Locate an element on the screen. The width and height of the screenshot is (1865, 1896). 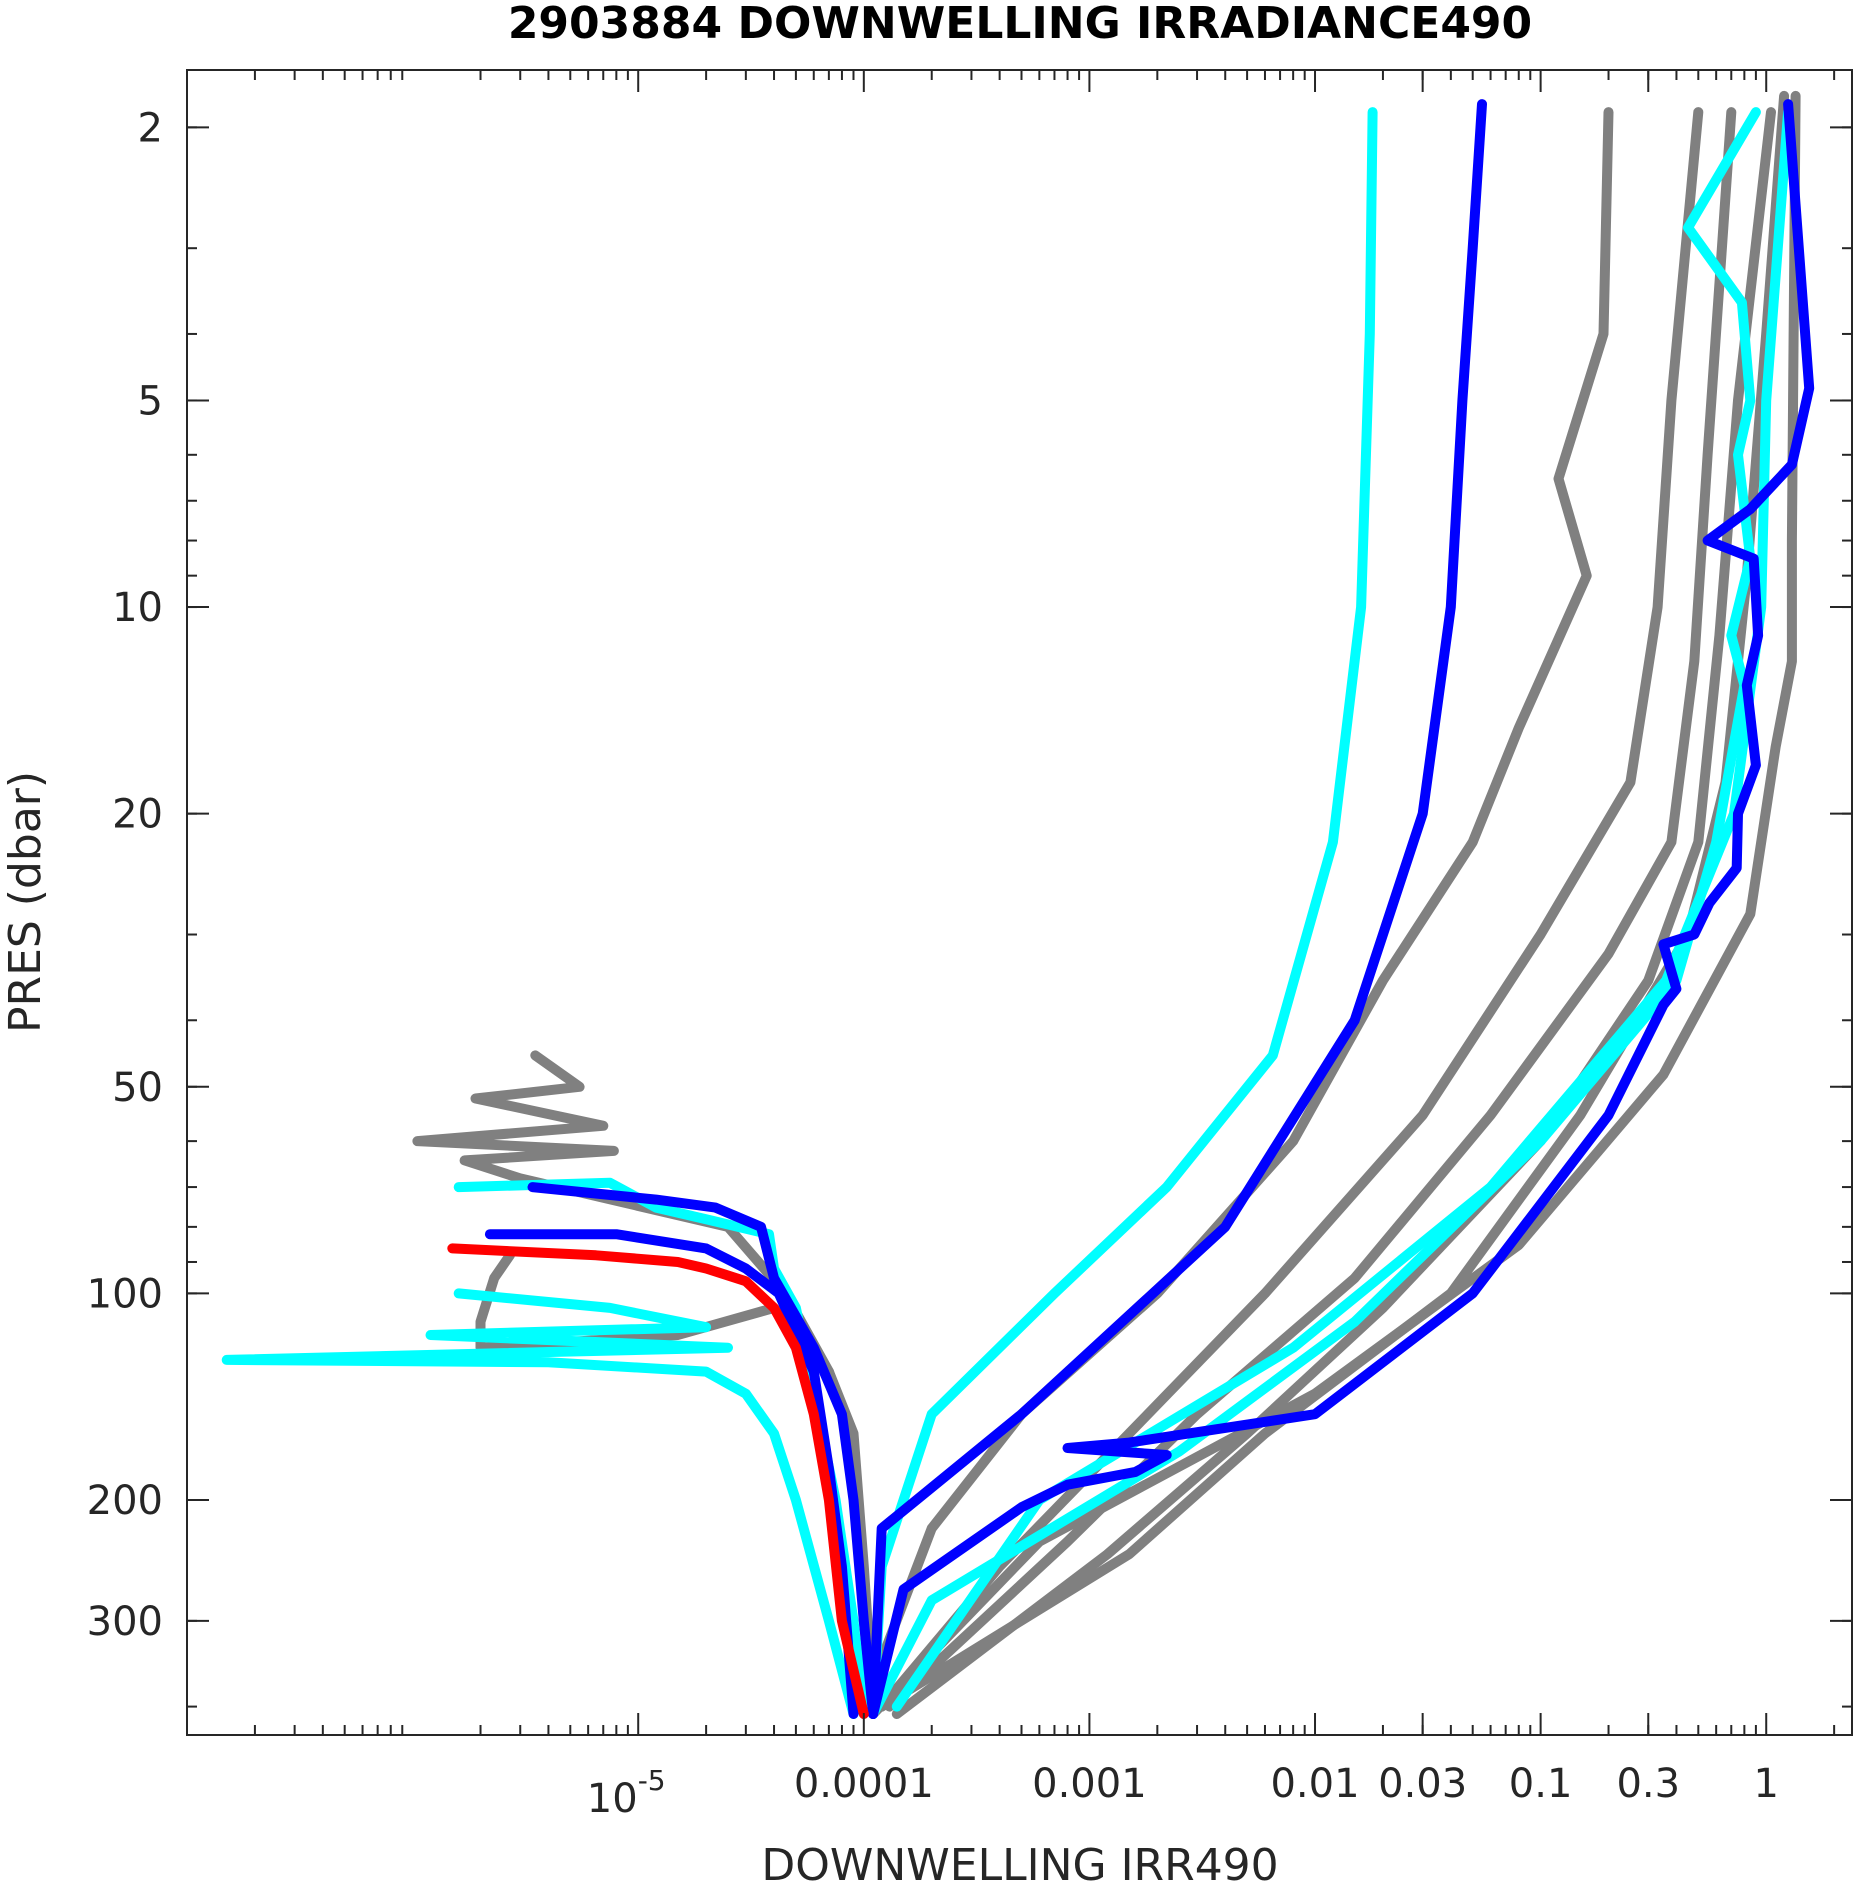
x-tick-label: 0.1 is located at coordinates (1541, 1784).